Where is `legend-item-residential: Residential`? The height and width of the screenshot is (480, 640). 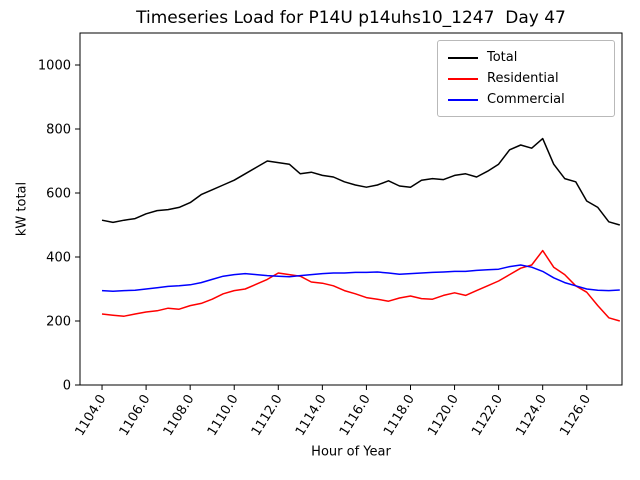 legend-item-residential: Residential is located at coordinates (526, 78).